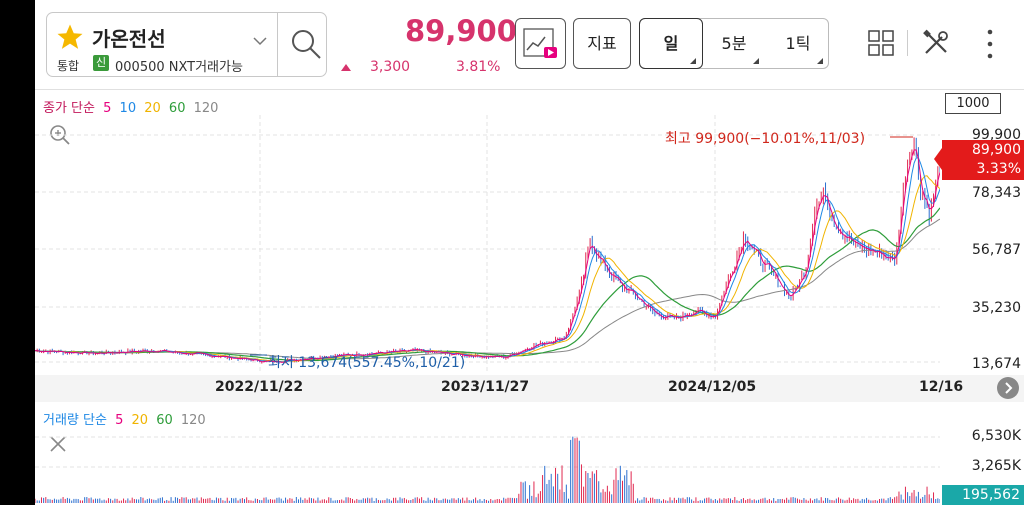 The height and width of the screenshot is (505, 1024). Describe the element at coordinates (798, 43) in the screenshot. I see `period-1tick: 1틱` at that location.